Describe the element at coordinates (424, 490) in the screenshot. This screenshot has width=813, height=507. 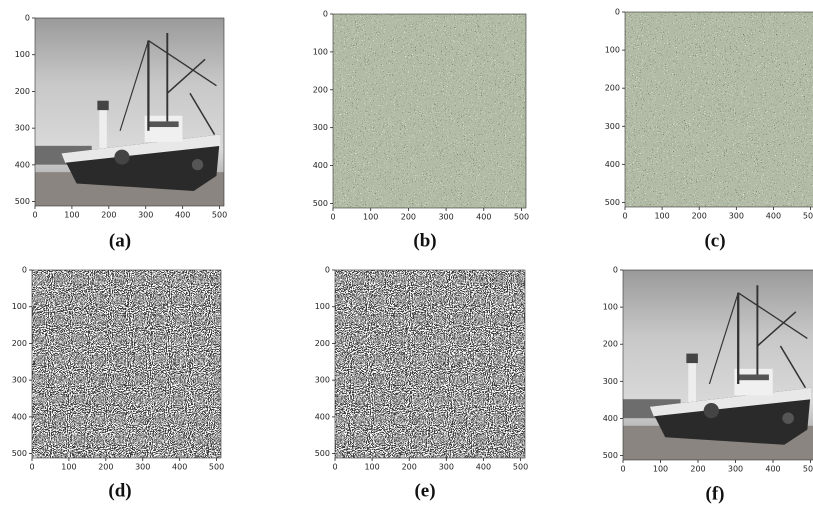
I see `caption: (e)` at that location.